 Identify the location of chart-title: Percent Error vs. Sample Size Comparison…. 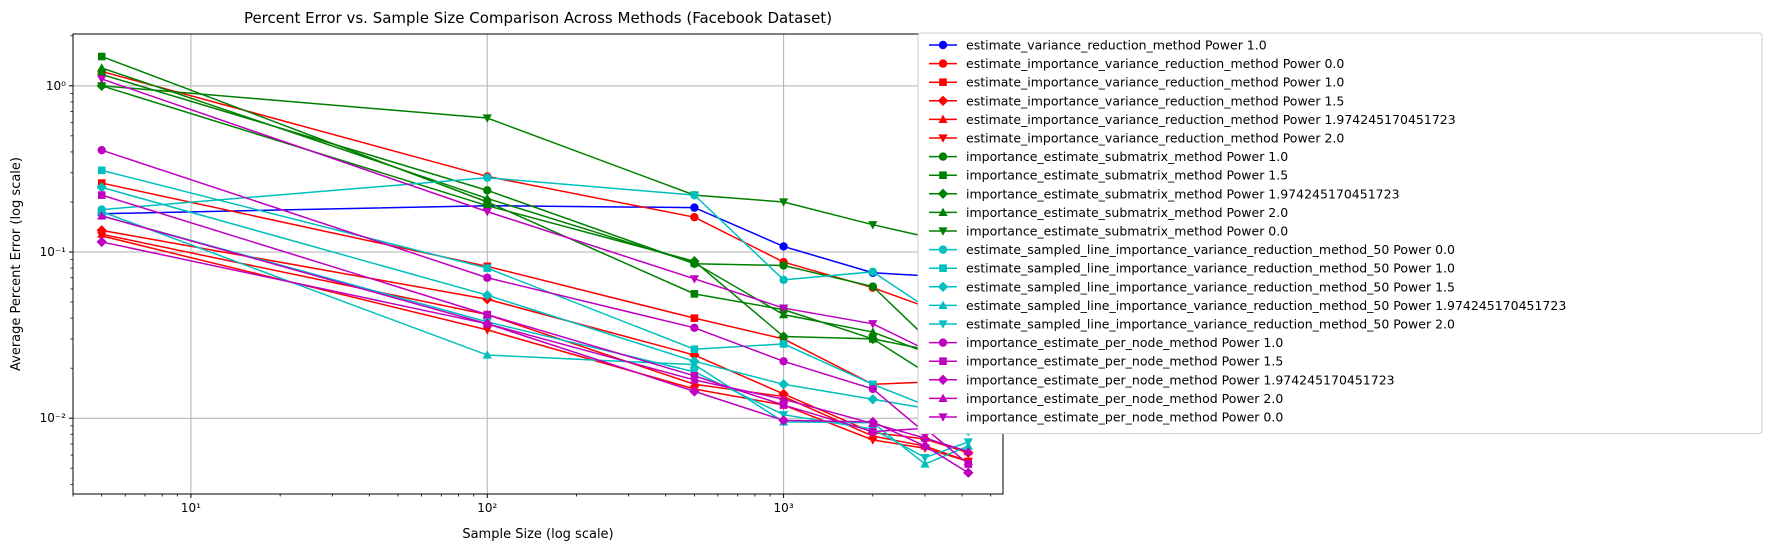
(538, 18).